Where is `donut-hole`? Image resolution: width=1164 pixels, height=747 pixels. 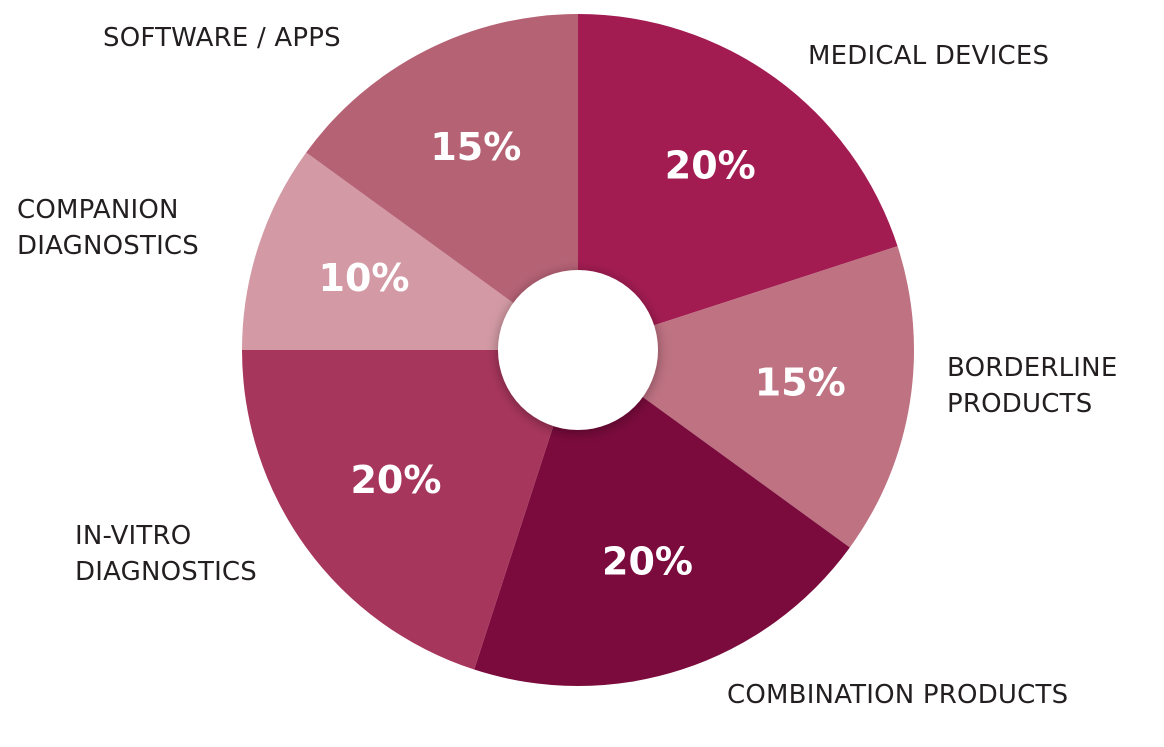
donut-hole is located at coordinates (578, 350).